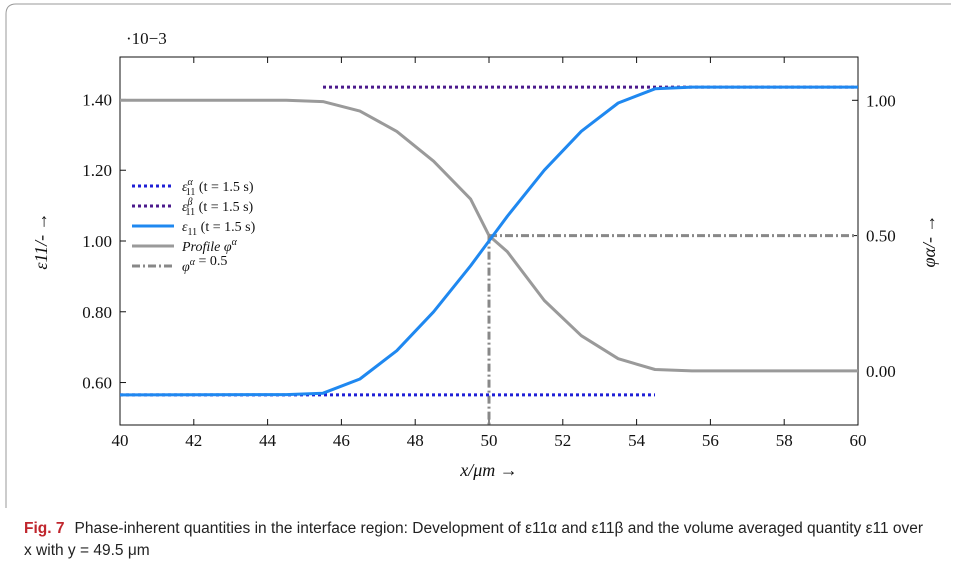 This screenshot has height=577, width=957. Describe the element at coordinates (120, 440) in the screenshot. I see `x-tick-label: 40` at that location.